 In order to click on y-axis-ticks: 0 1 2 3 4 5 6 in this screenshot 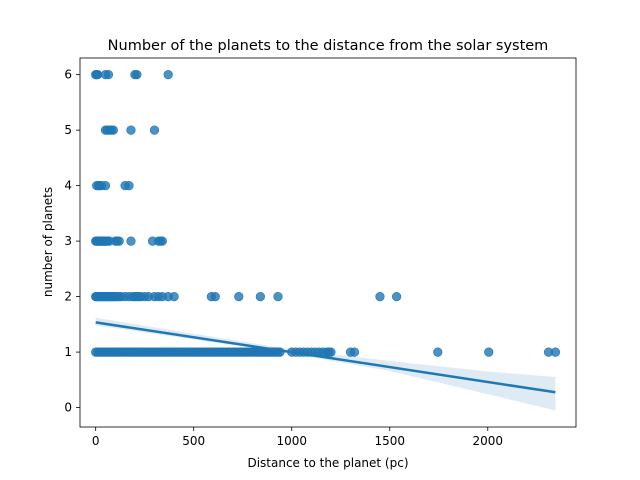, I will do `click(72, 241)`.